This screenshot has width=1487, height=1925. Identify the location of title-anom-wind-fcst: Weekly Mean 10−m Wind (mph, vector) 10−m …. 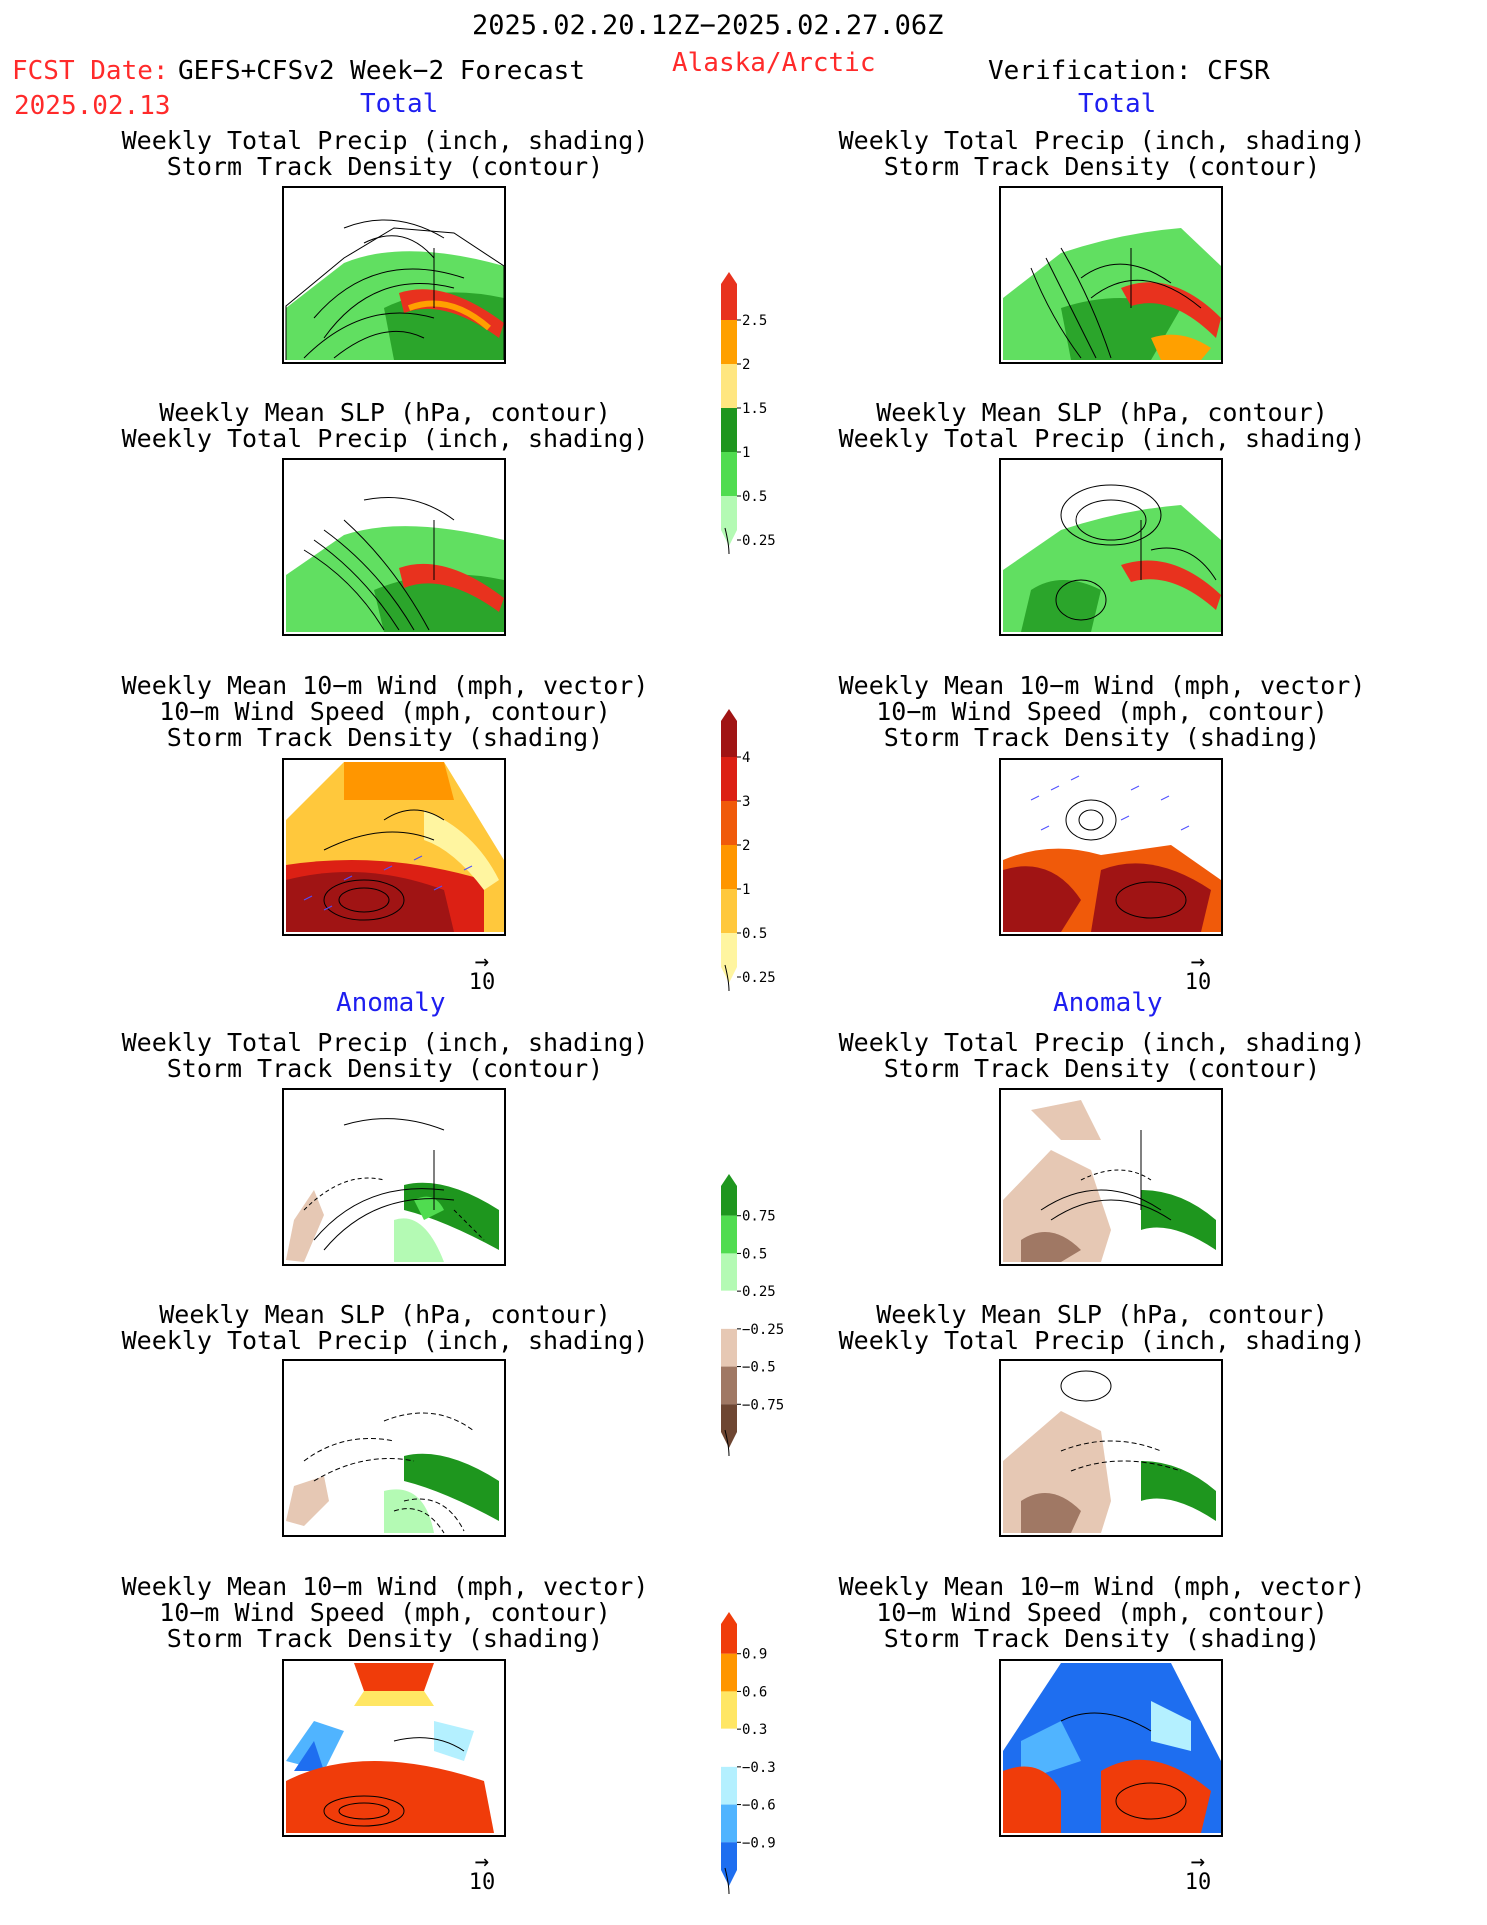
(385, 1612).